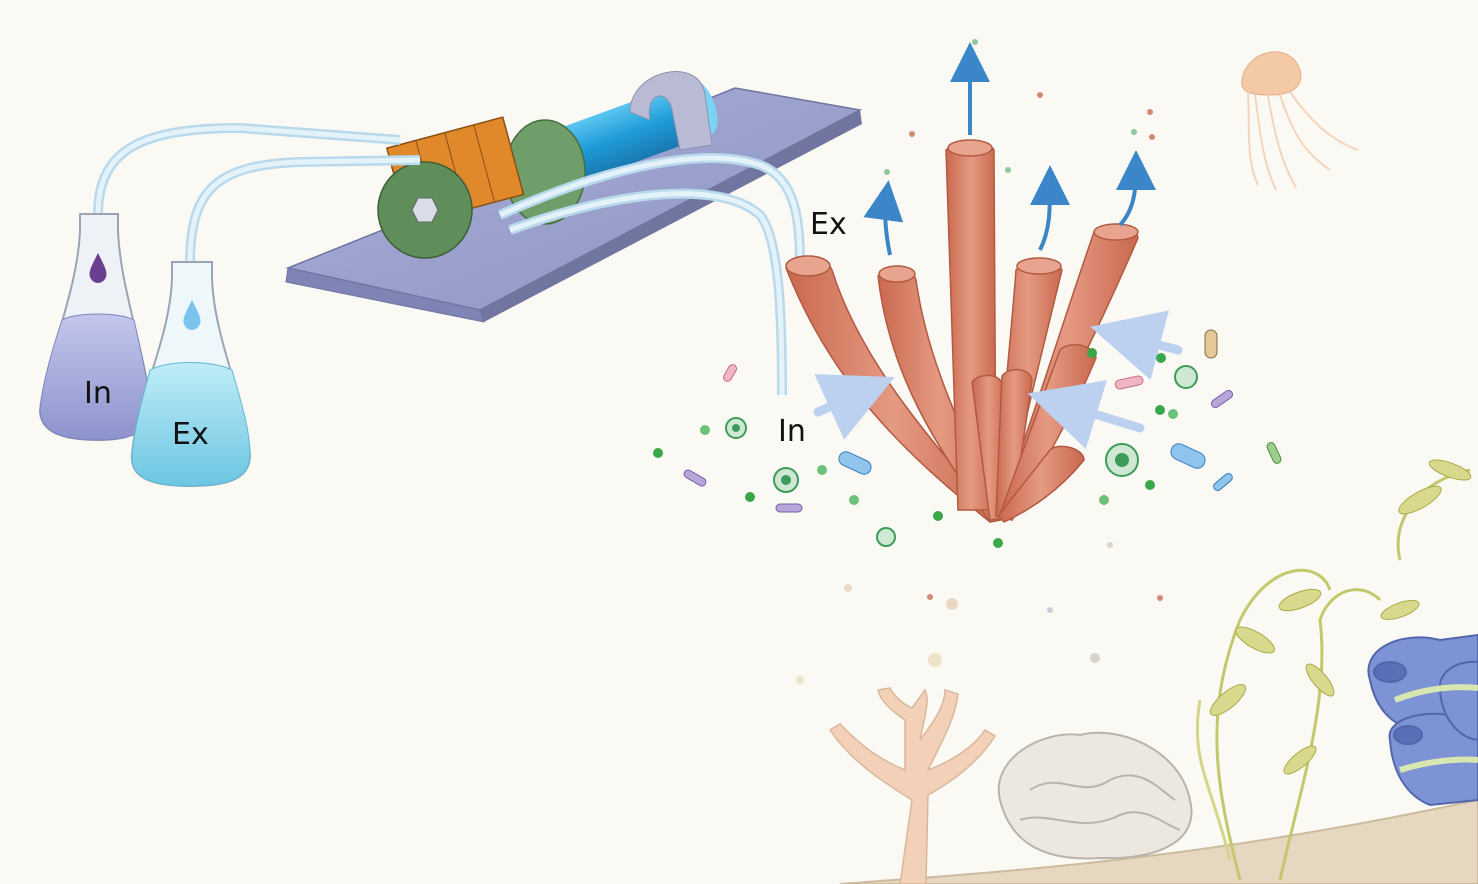 Image resolution: width=1478 pixels, height=884 pixels. I want to click on flask-ex-icon: Ex, so click(191, 374).